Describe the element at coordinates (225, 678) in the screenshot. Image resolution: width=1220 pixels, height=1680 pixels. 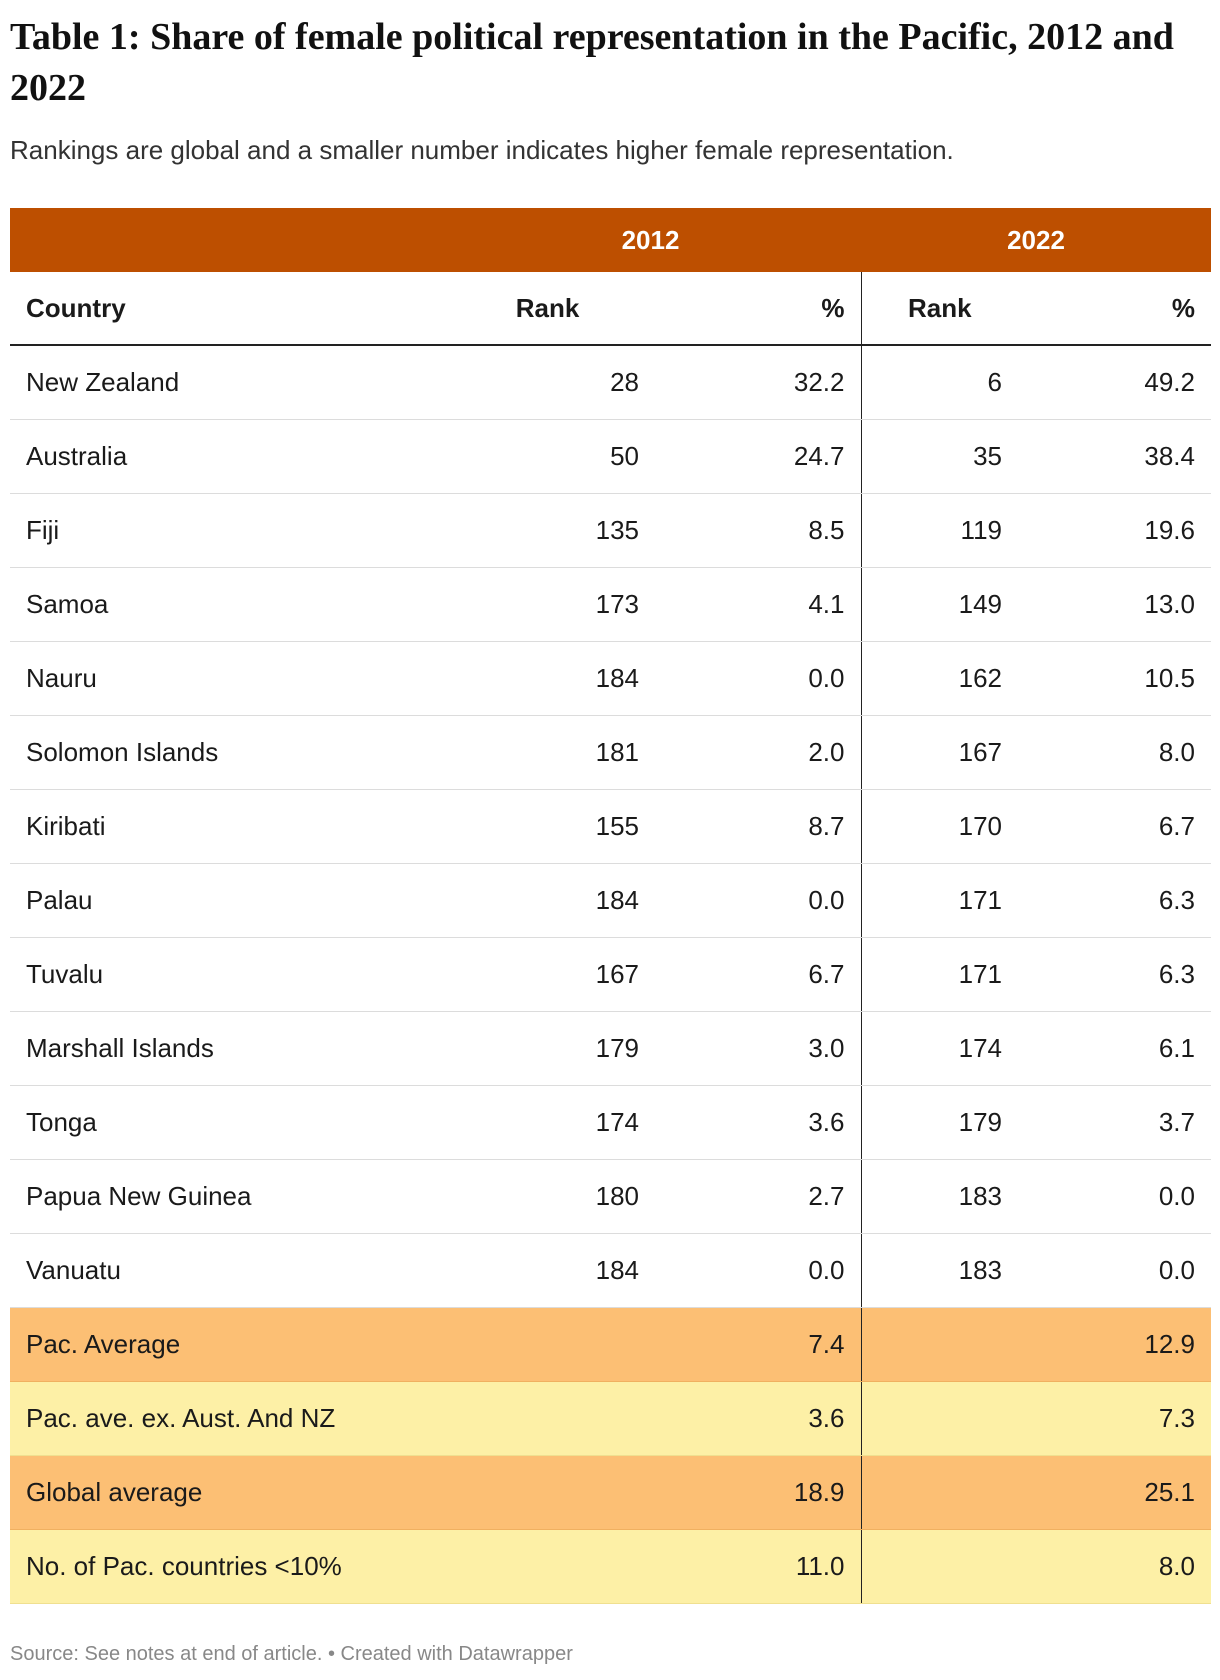
I see `country-cell: Nauru` at that location.